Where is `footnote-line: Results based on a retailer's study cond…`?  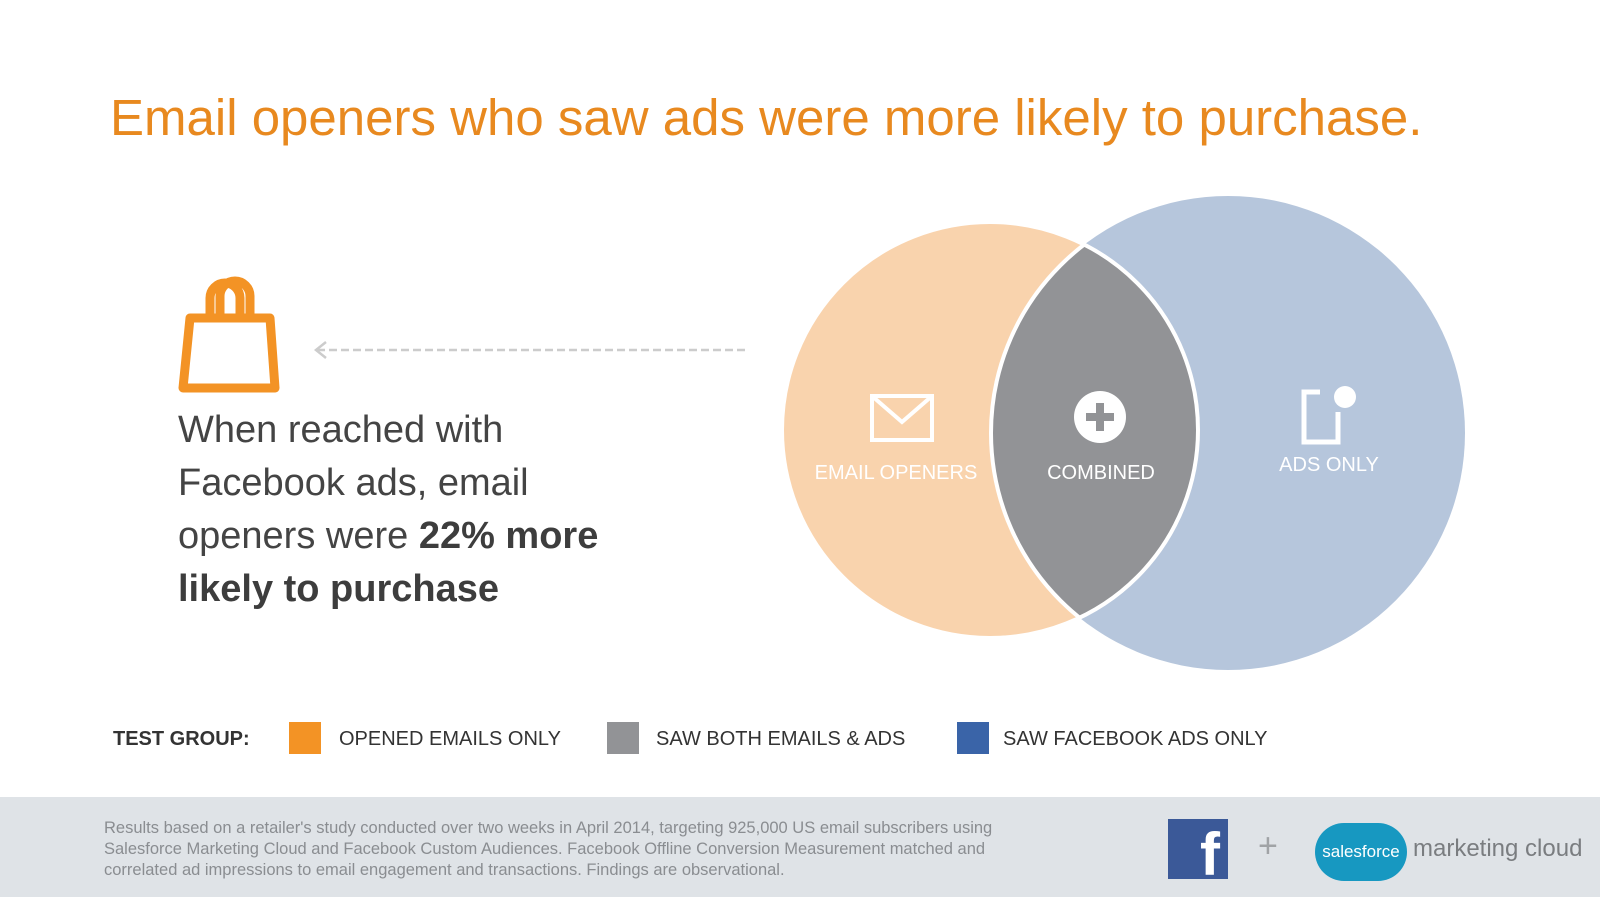 footnote-line: Results based on a retailer's study cond… is located at coordinates (548, 828).